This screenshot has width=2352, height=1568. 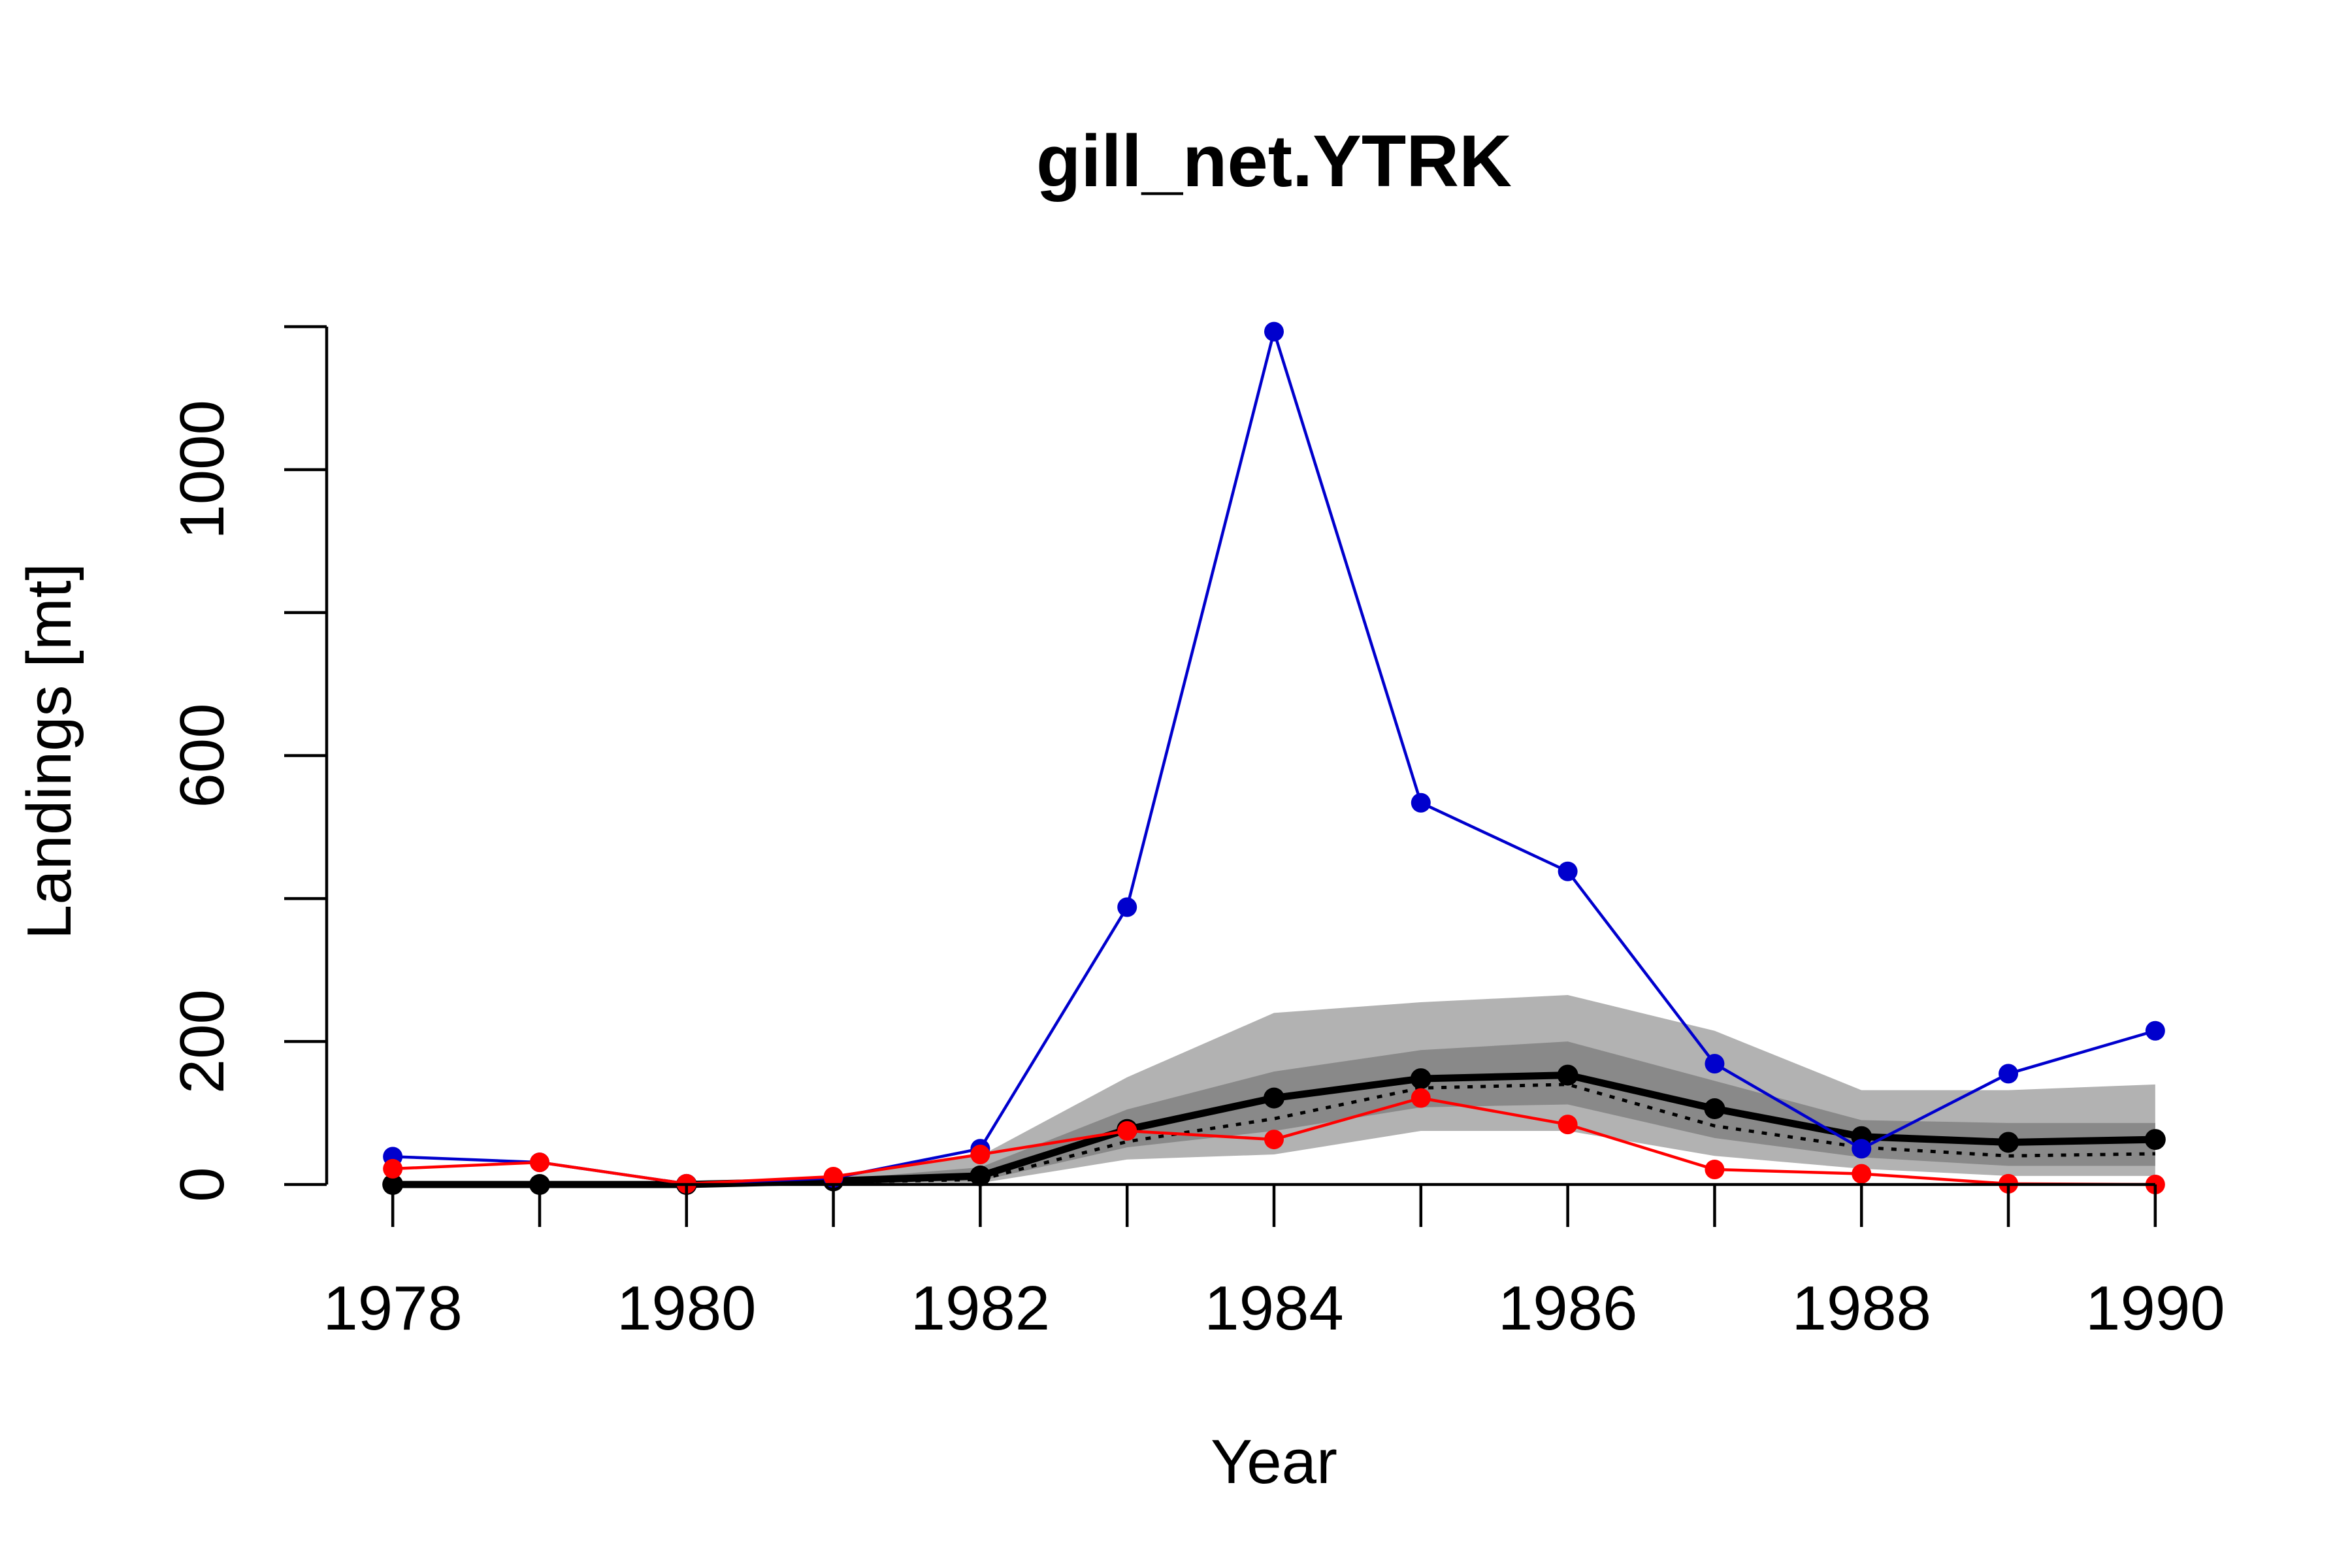 I want to click on y-axis: 0 200 600 1000, so click(x=248, y=763).